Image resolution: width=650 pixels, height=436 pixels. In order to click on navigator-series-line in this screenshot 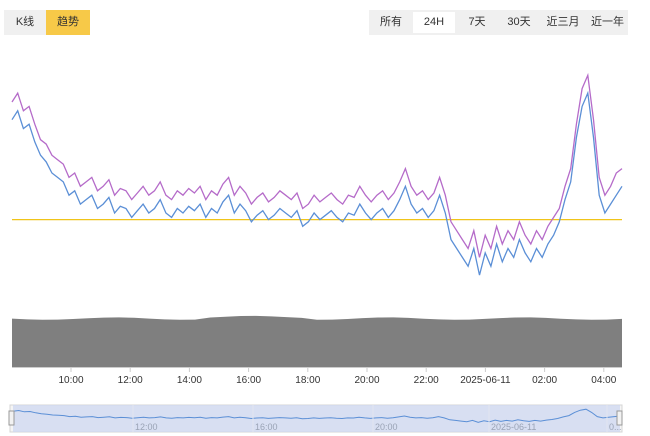, I will do `click(316, 415)`.